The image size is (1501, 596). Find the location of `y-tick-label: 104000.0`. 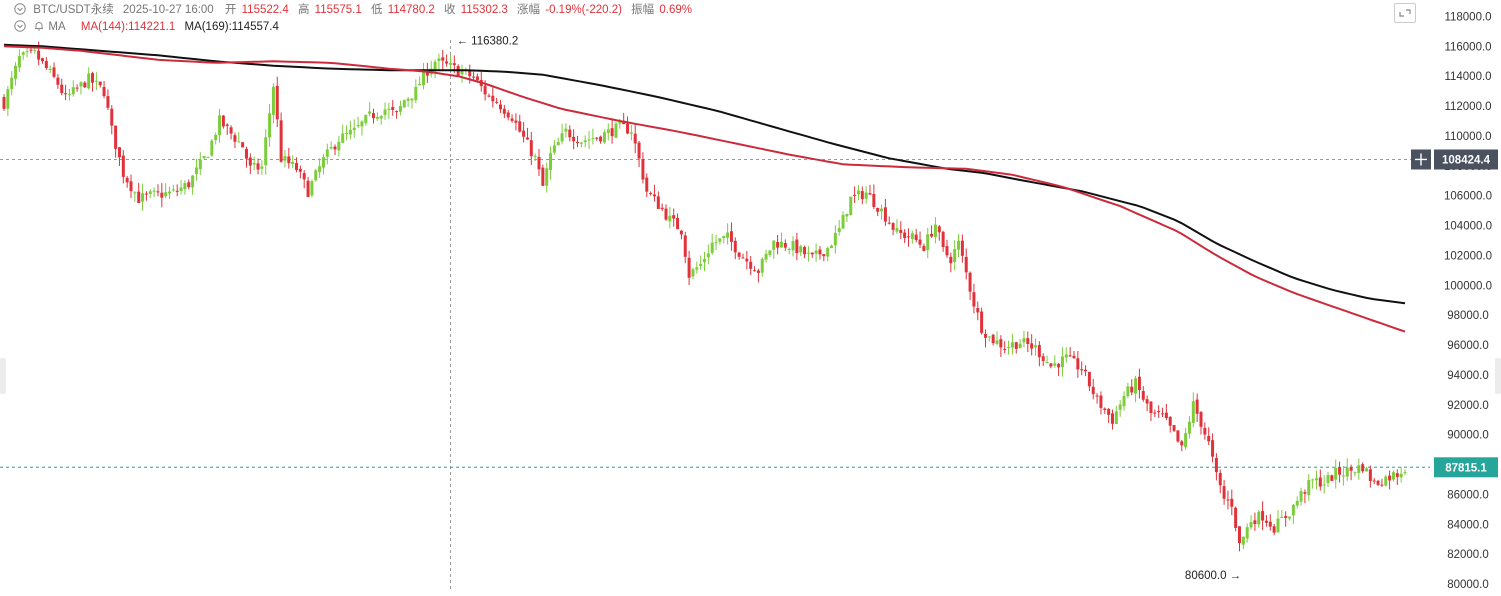

y-tick-label: 104000.0 is located at coordinates (1468, 227).